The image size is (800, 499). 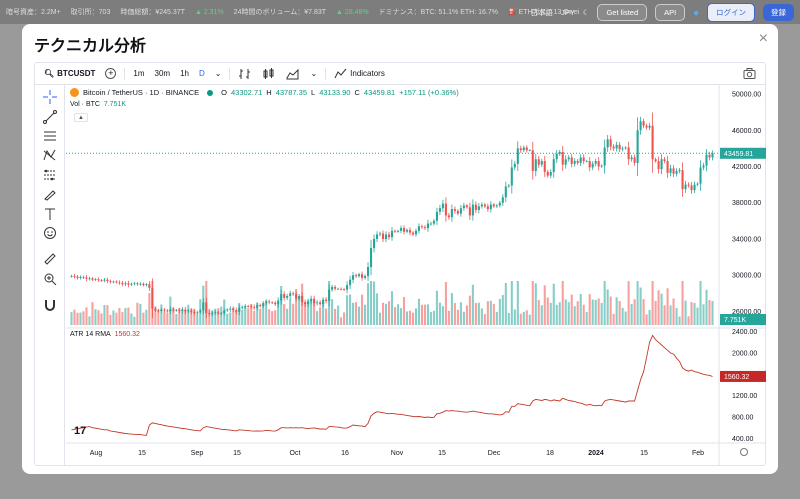 I want to click on atr-tick-label: 2000.00, so click(x=744, y=354).